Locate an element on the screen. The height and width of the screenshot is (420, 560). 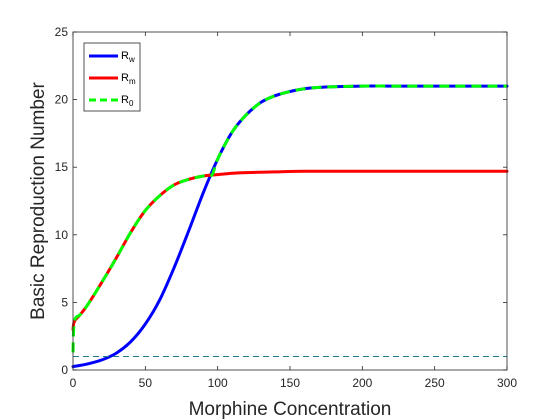
x-tick-label: 200 is located at coordinates (362, 383).